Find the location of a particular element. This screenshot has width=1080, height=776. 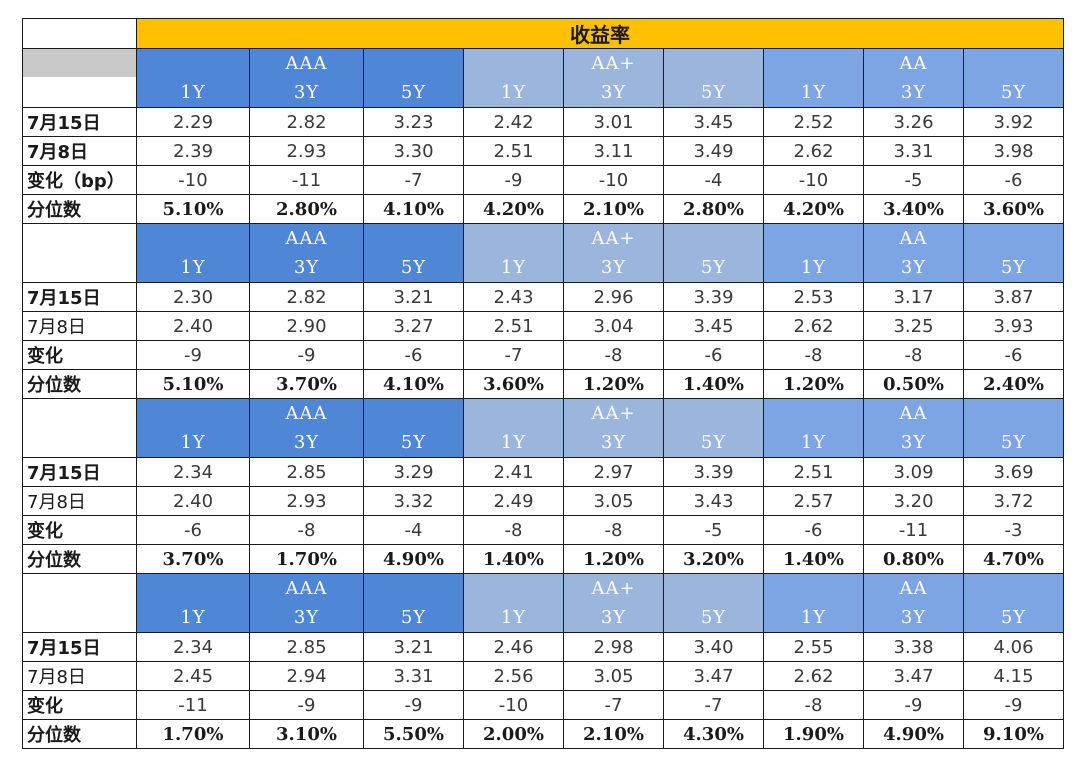

table-cell: 2.46 is located at coordinates (513, 647).